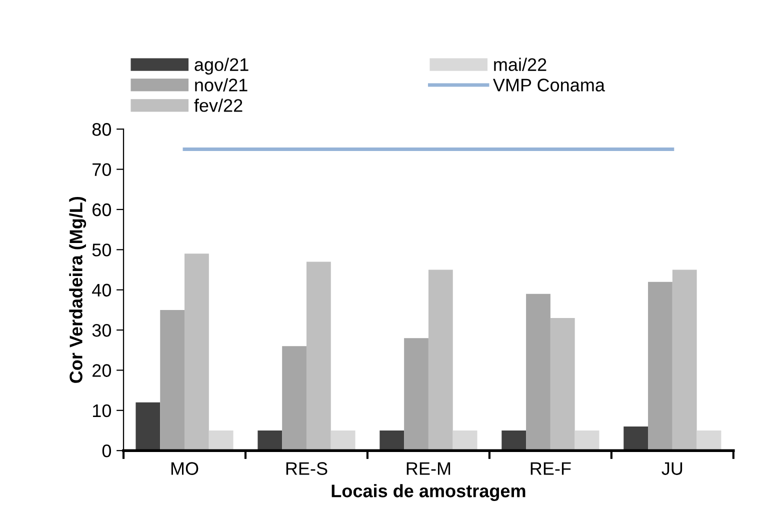 The width and height of the screenshot is (772, 527). Describe the element at coordinates (520, 65) in the screenshot. I see `legend-label: mai/22` at that location.